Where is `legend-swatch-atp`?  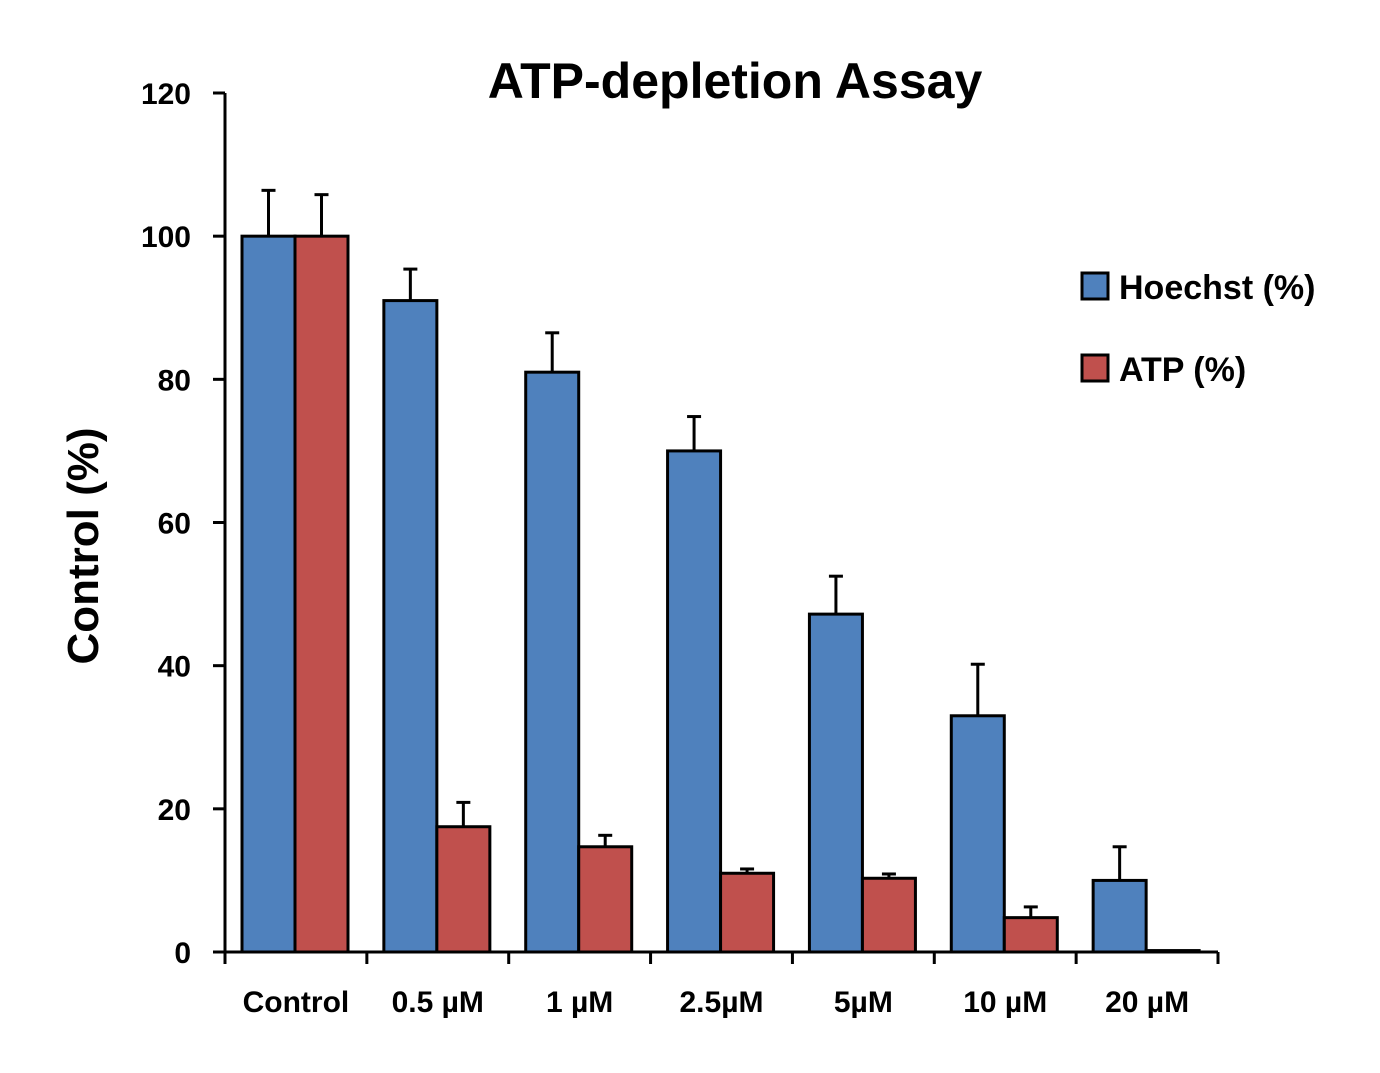
legend-swatch-atp is located at coordinates (1095, 368).